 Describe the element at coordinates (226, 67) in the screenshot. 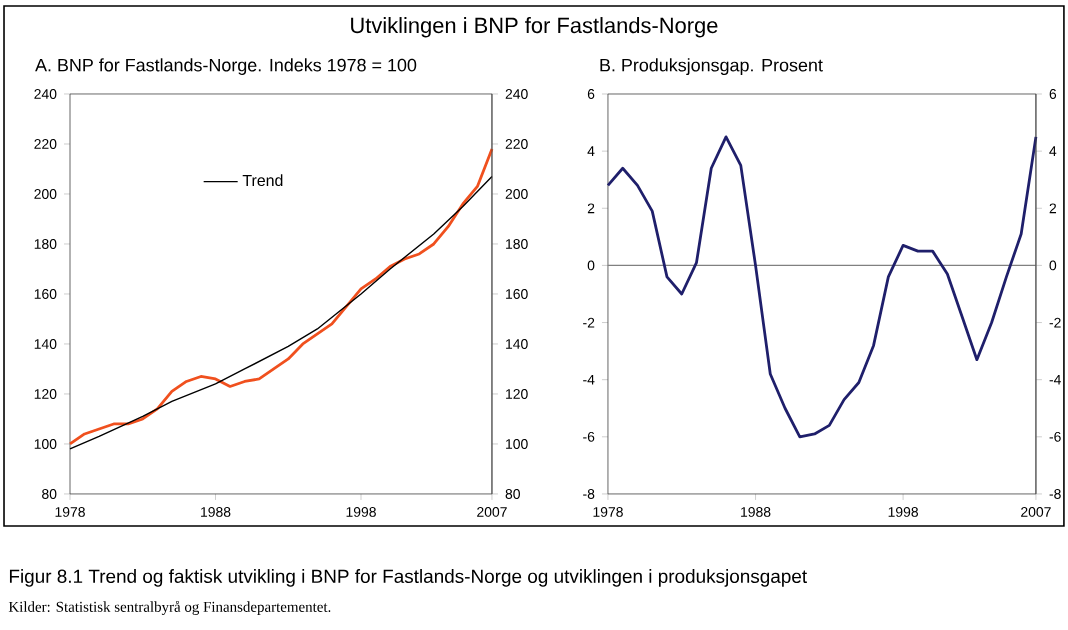

I see `chart-title: A. BNP for Fastlands-Norge. Indeks 1978 = 100` at that location.